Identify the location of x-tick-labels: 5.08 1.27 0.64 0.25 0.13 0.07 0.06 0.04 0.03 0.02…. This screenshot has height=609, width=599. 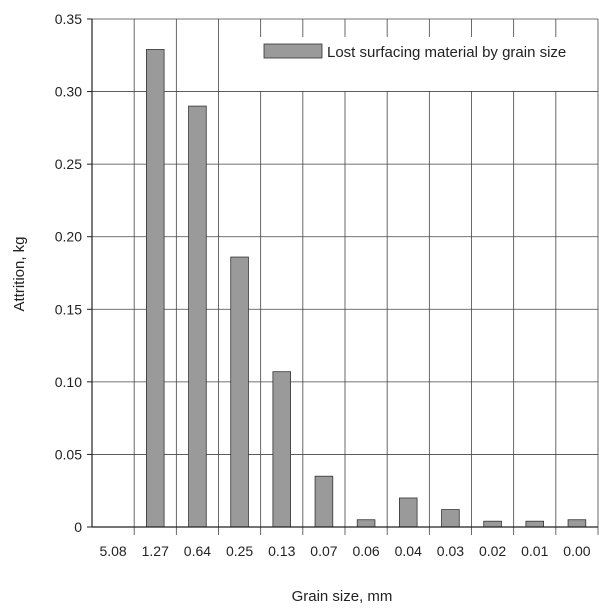
(344, 551).